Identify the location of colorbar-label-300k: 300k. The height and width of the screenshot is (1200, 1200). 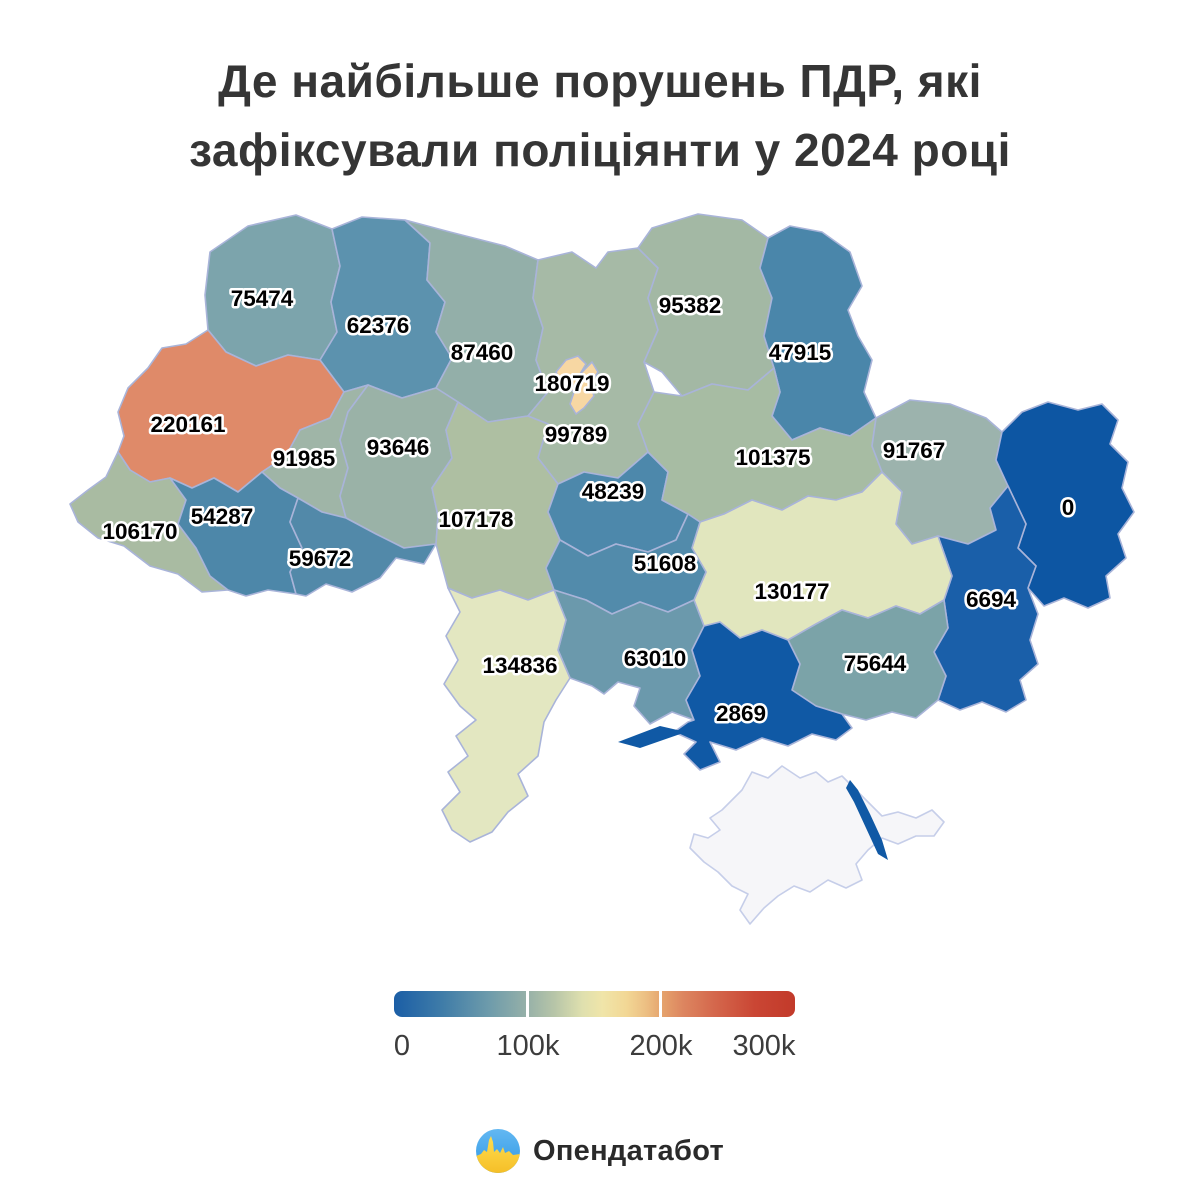
(764, 1046).